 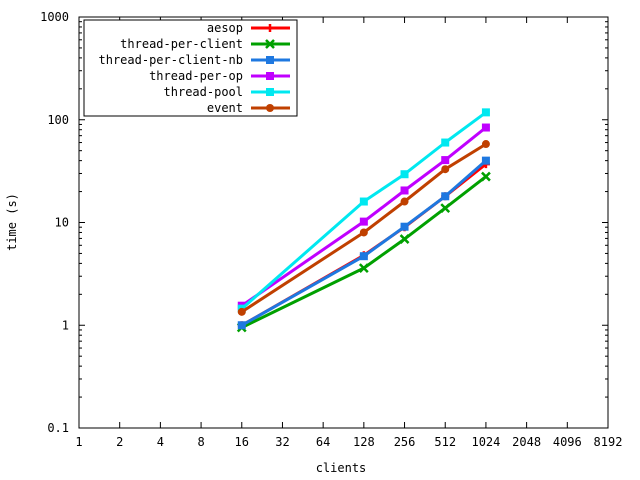 What do you see at coordinates (364, 442) in the screenshot?
I see `x-tick-label: 128` at bounding box center [364, 442].